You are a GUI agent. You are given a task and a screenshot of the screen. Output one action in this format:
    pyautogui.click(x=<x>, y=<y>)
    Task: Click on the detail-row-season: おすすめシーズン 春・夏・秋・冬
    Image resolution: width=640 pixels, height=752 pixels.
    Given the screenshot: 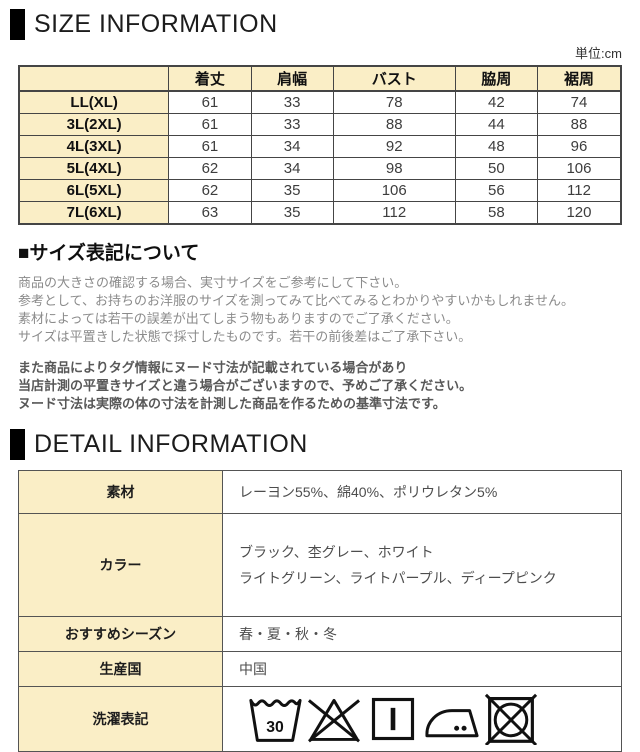 What is the action you would take?
    pyautogui.click(x=320, y=634)
    